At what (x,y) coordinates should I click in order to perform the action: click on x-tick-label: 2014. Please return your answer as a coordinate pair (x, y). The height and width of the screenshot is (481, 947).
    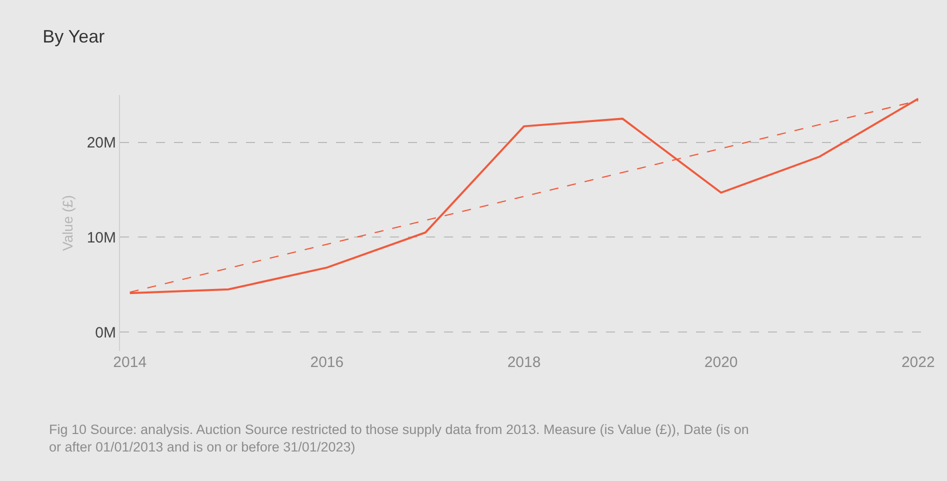
    Looking at the image, I should click on (130, 362).